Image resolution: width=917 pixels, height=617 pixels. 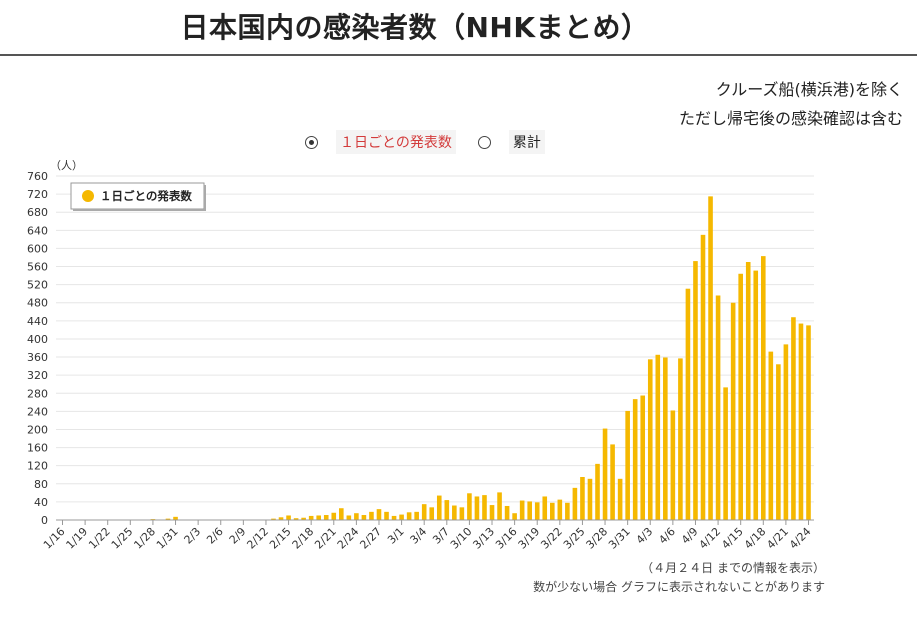 What do you see at coordinates (193, 536) in the screenshot?
I see `x-tick-label: 2/3` at bounding box center [193, 536].